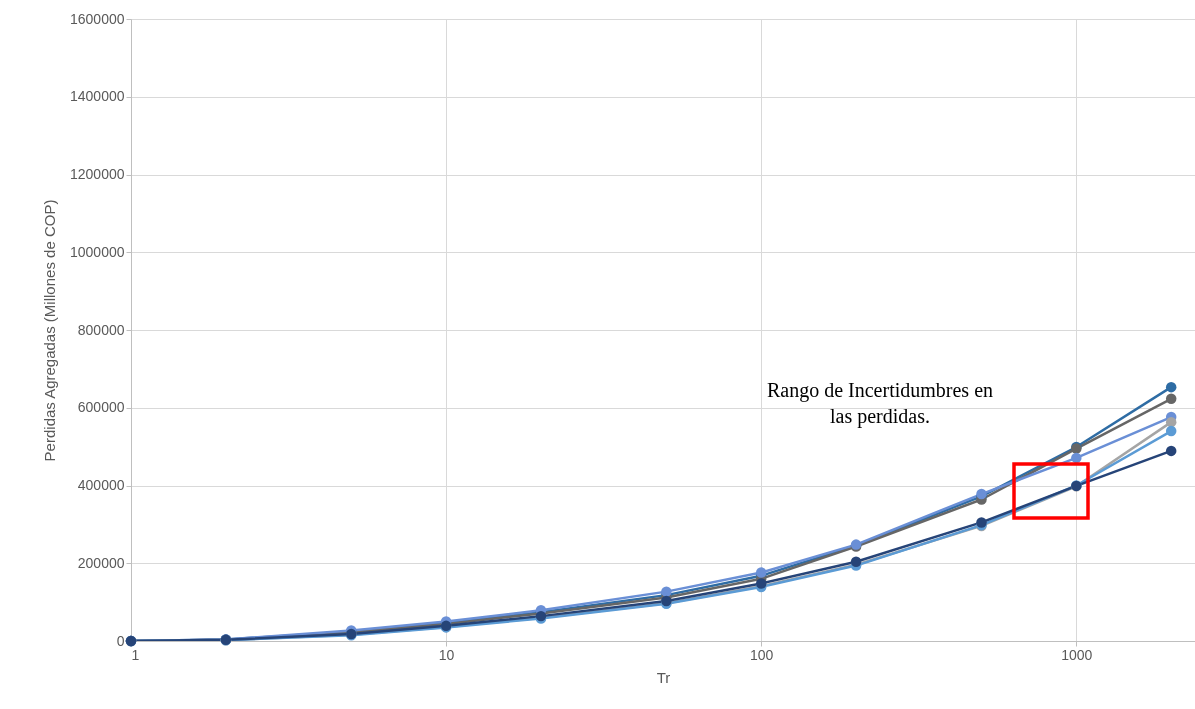 This screenshot has width=1195, height=709. Describe the element at coordinates (135, 654) in the screenshot. I see `x-tick-label: 1` at that location.